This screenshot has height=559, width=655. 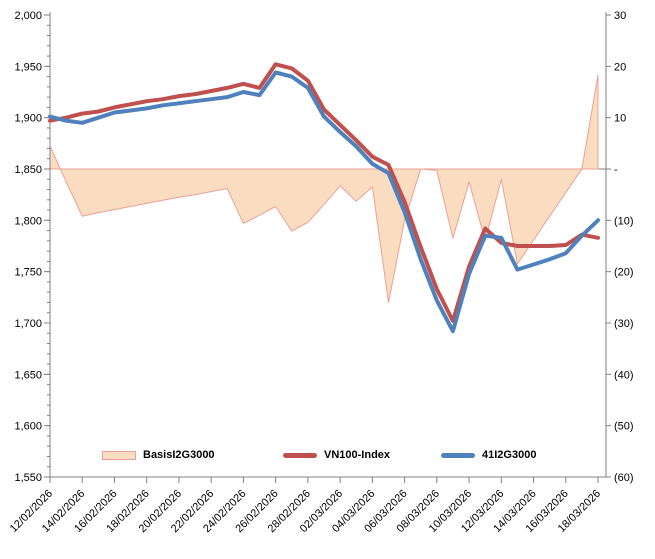 I want to click on 41i-line-swatch-icon, so click(x=458, y=455).